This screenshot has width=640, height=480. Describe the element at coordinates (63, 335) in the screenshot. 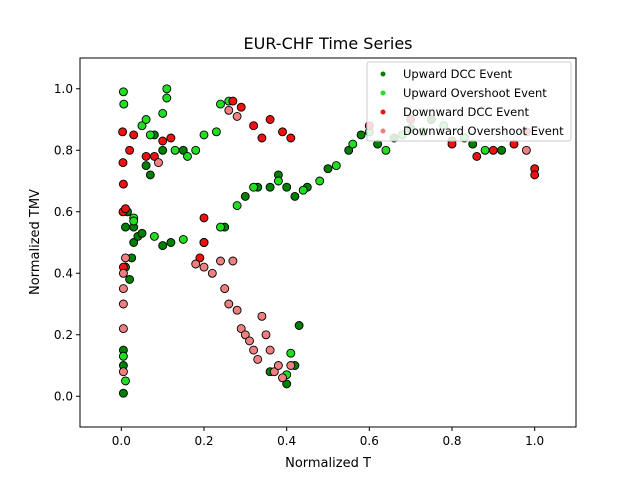

I see `y-tick-label: 0.2` at that location.